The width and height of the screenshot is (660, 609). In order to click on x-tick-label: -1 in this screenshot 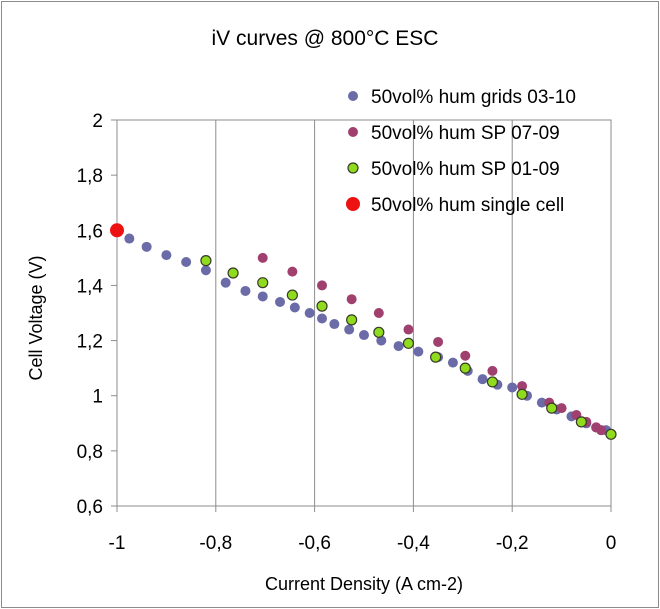, I will do `click(117, 543)`.